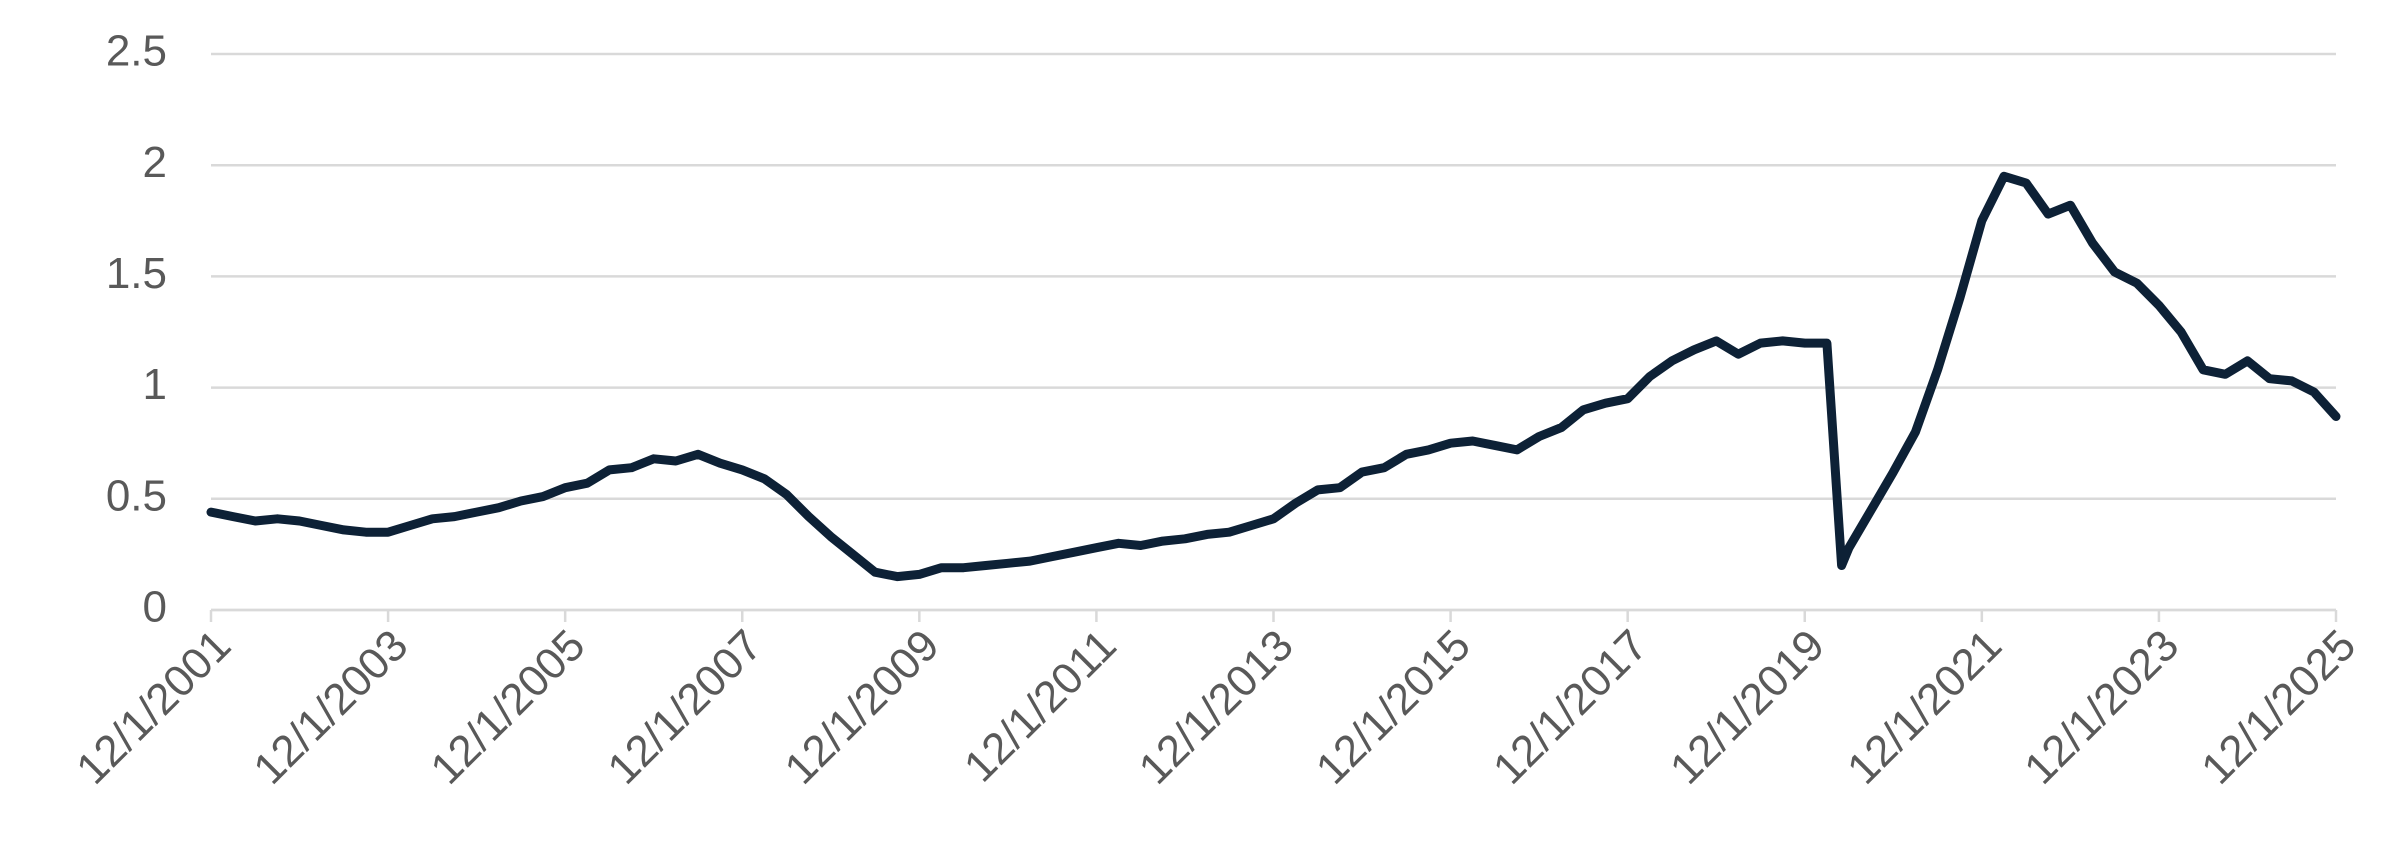 The width and height of the screenshot is (2397, 866). I want to click on y-tick-label: 1, so click(155, 384).